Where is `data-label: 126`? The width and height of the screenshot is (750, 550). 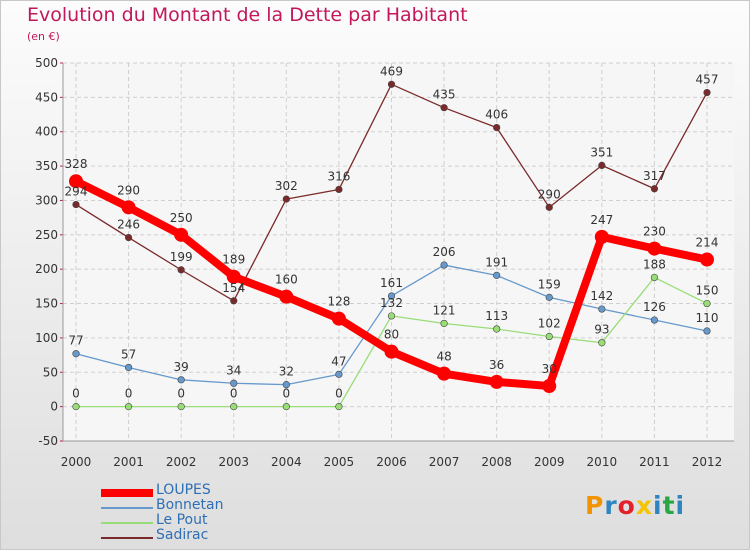 data-label: 126 is located at coordinates (654, 307).